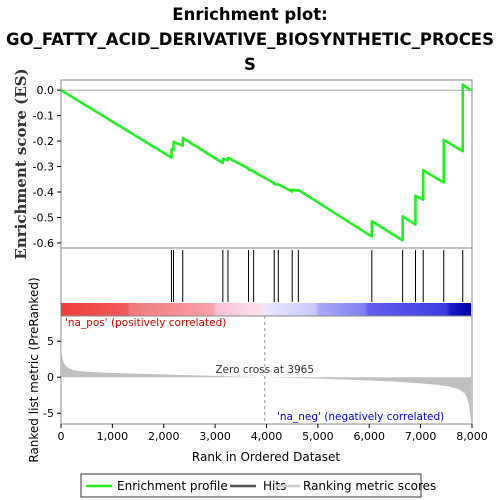 The height and width of the screenshot is (500, 500). What do you see at coordinates (267, 436) in the screenshot?
I see `x-tick-label: 4,000` at bounding box center [267, 436].